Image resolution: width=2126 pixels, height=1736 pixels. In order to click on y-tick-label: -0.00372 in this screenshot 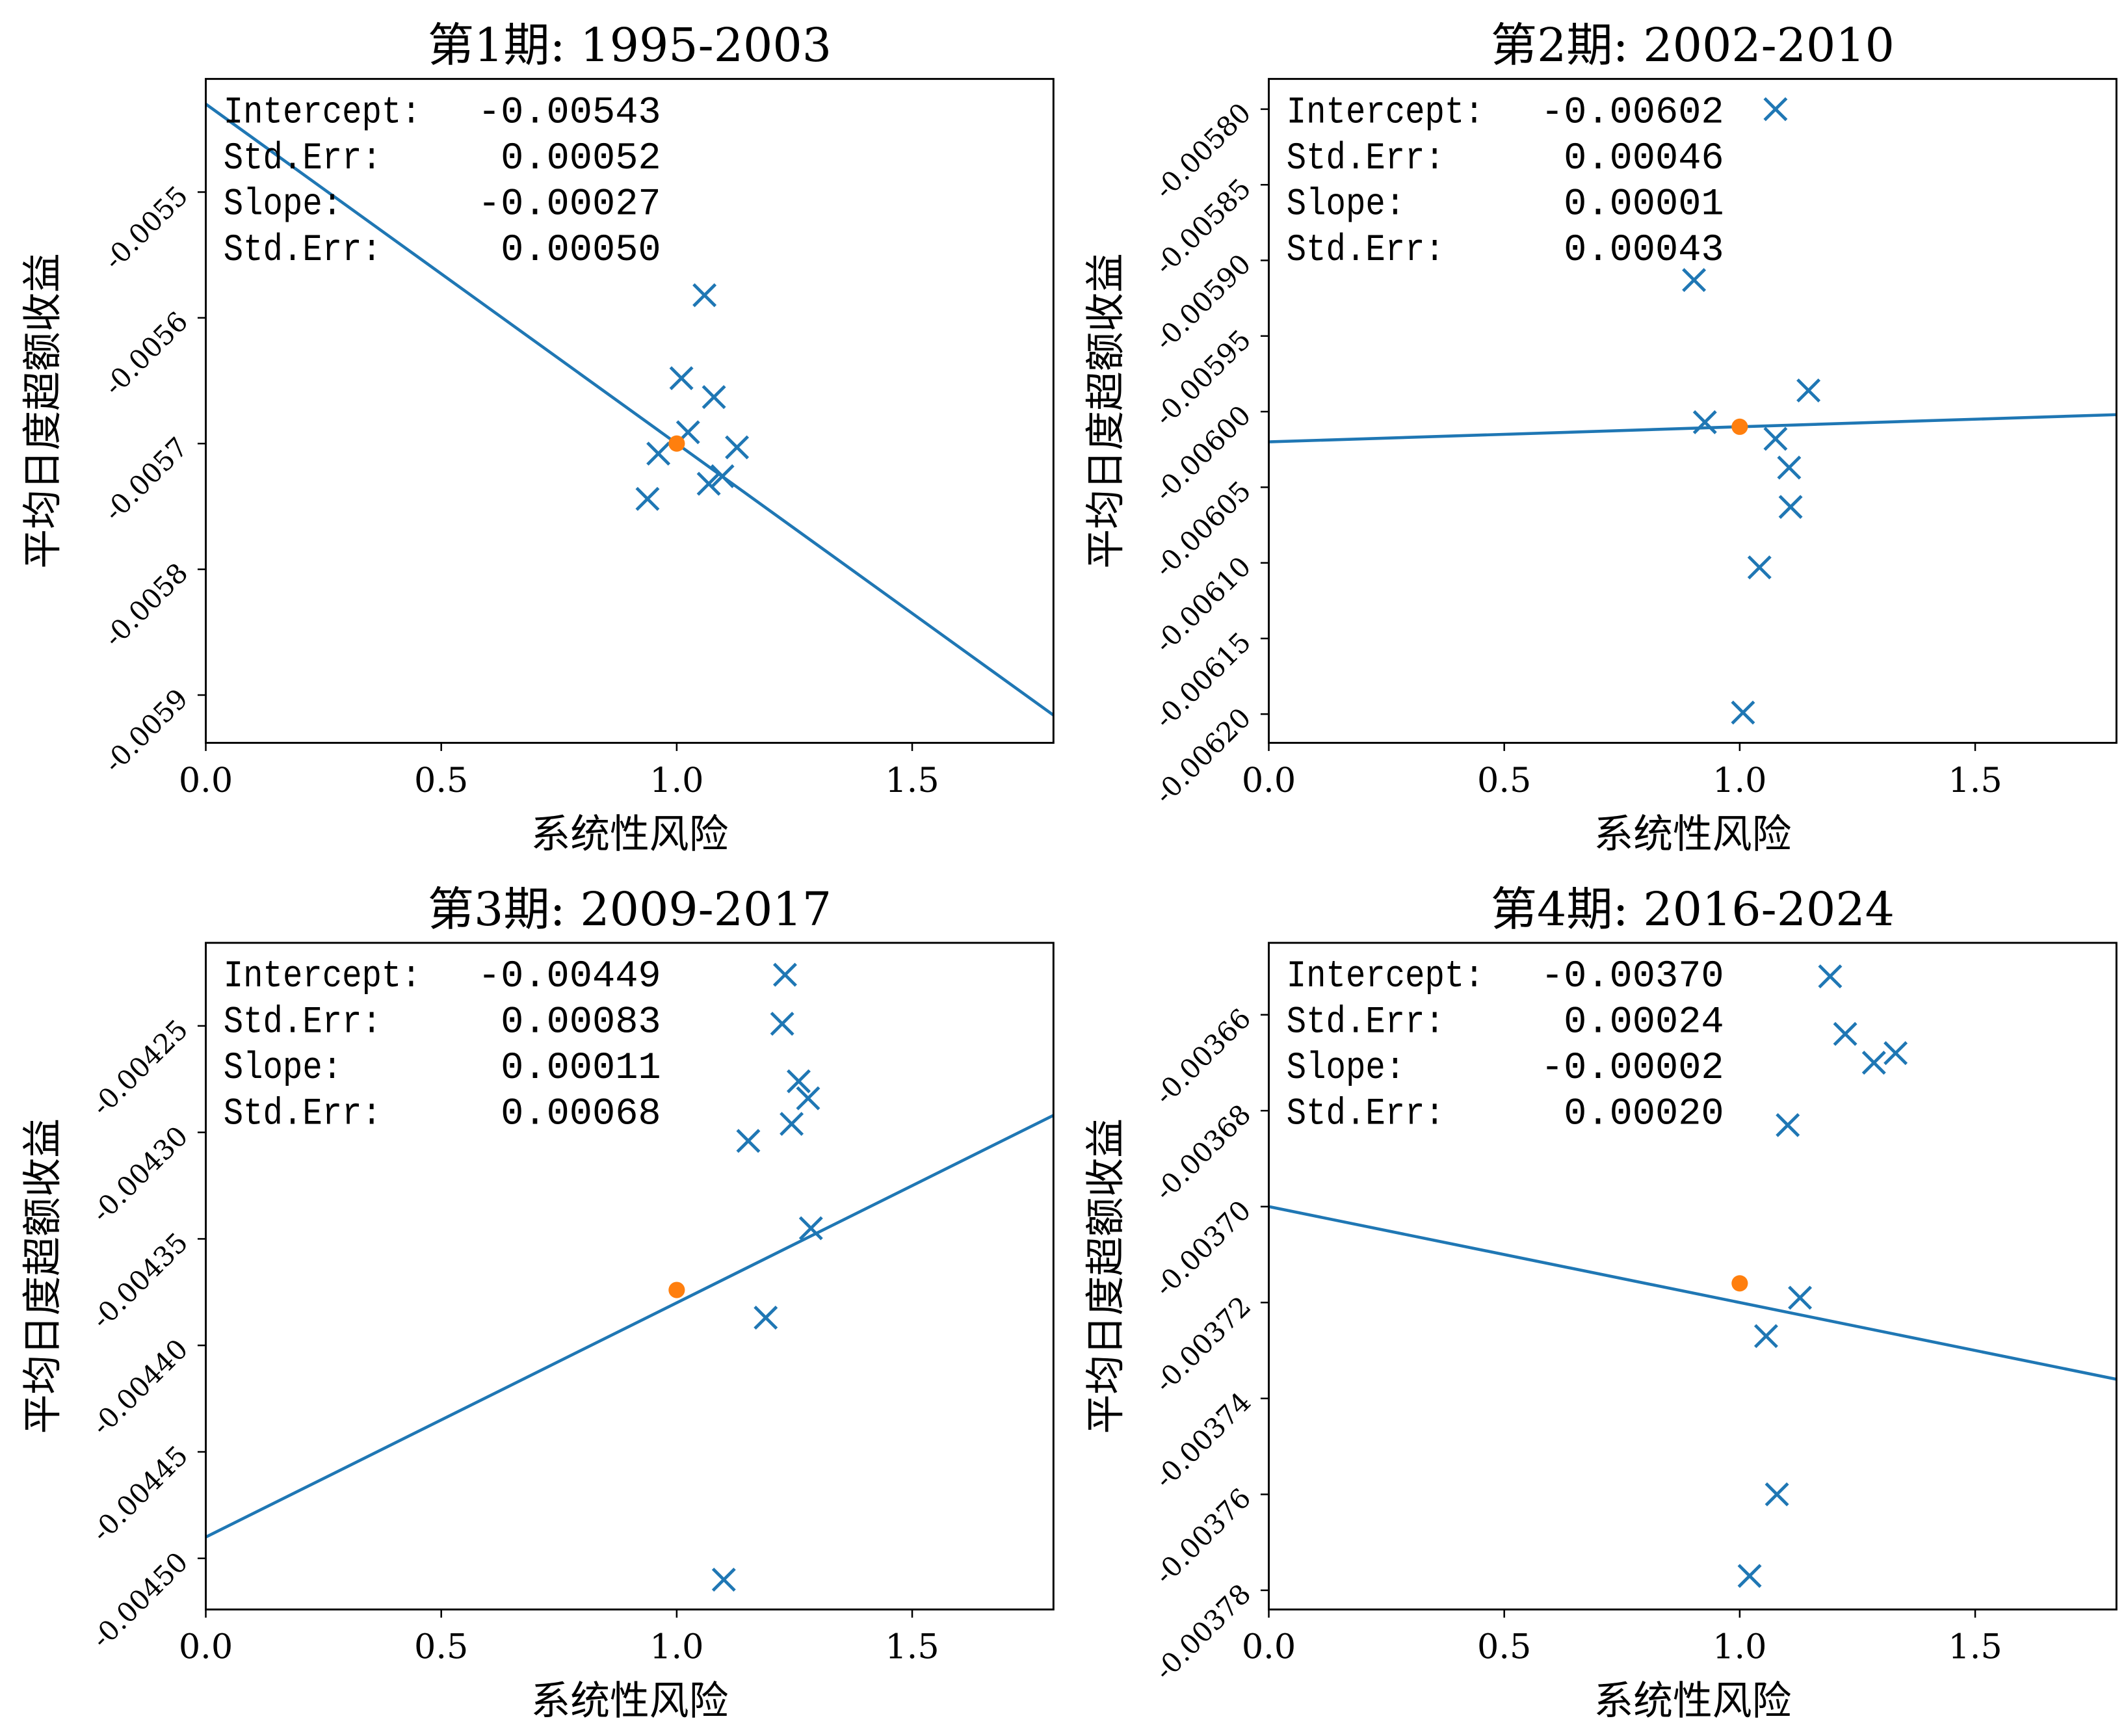, I will do `click(1202, 1344)`.